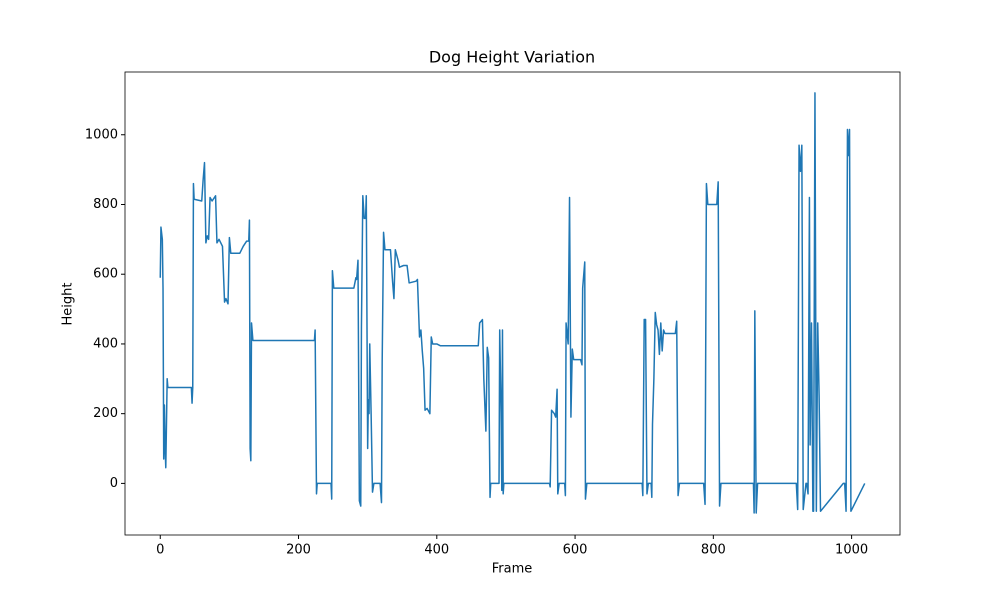  Describe the element at coordinates (114, 483) in the screenshot. I see `y-tick-label: 0` at that location.